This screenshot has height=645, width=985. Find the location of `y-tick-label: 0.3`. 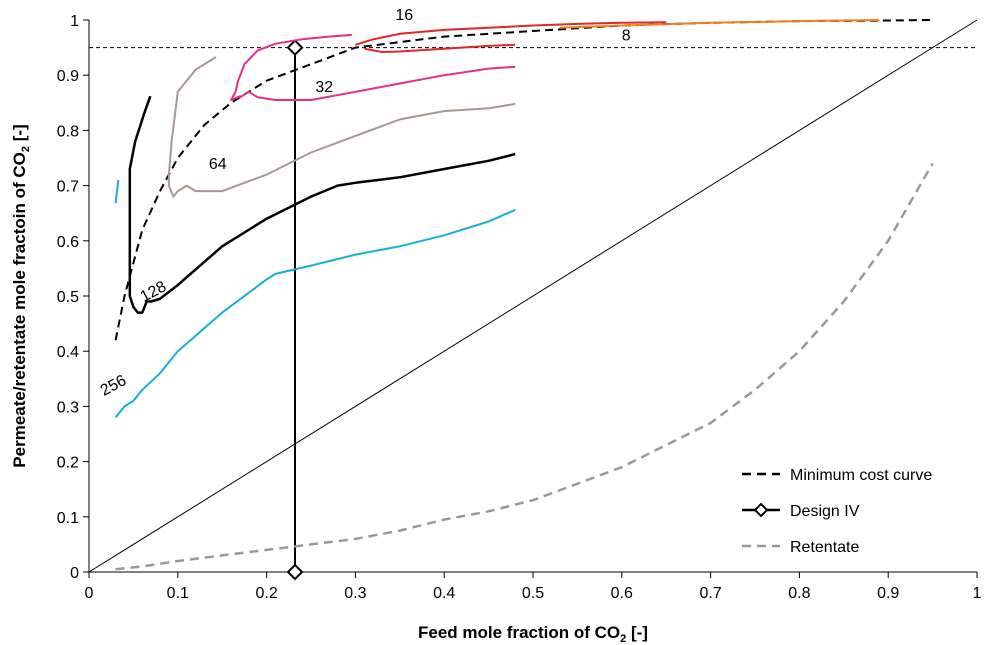

y-tick-label: 0.3 is located at coordinates (68, 407).